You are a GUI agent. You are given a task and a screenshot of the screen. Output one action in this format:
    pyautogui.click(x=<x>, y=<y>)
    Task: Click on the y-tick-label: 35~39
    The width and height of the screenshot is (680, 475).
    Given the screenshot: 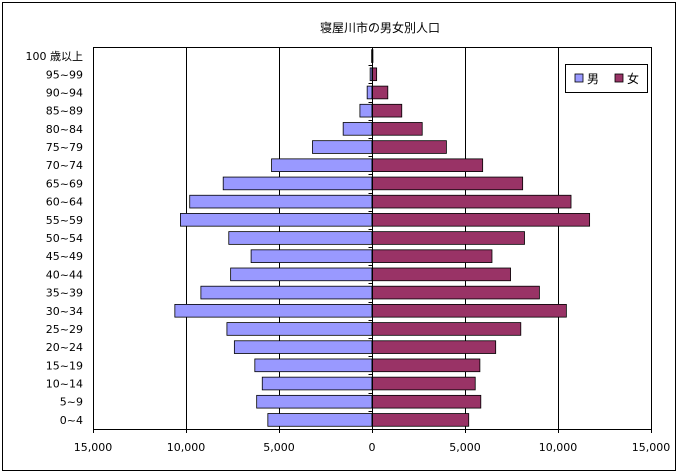 What is the action you would take?
    pyautogui.click(x=64, y=293)
    